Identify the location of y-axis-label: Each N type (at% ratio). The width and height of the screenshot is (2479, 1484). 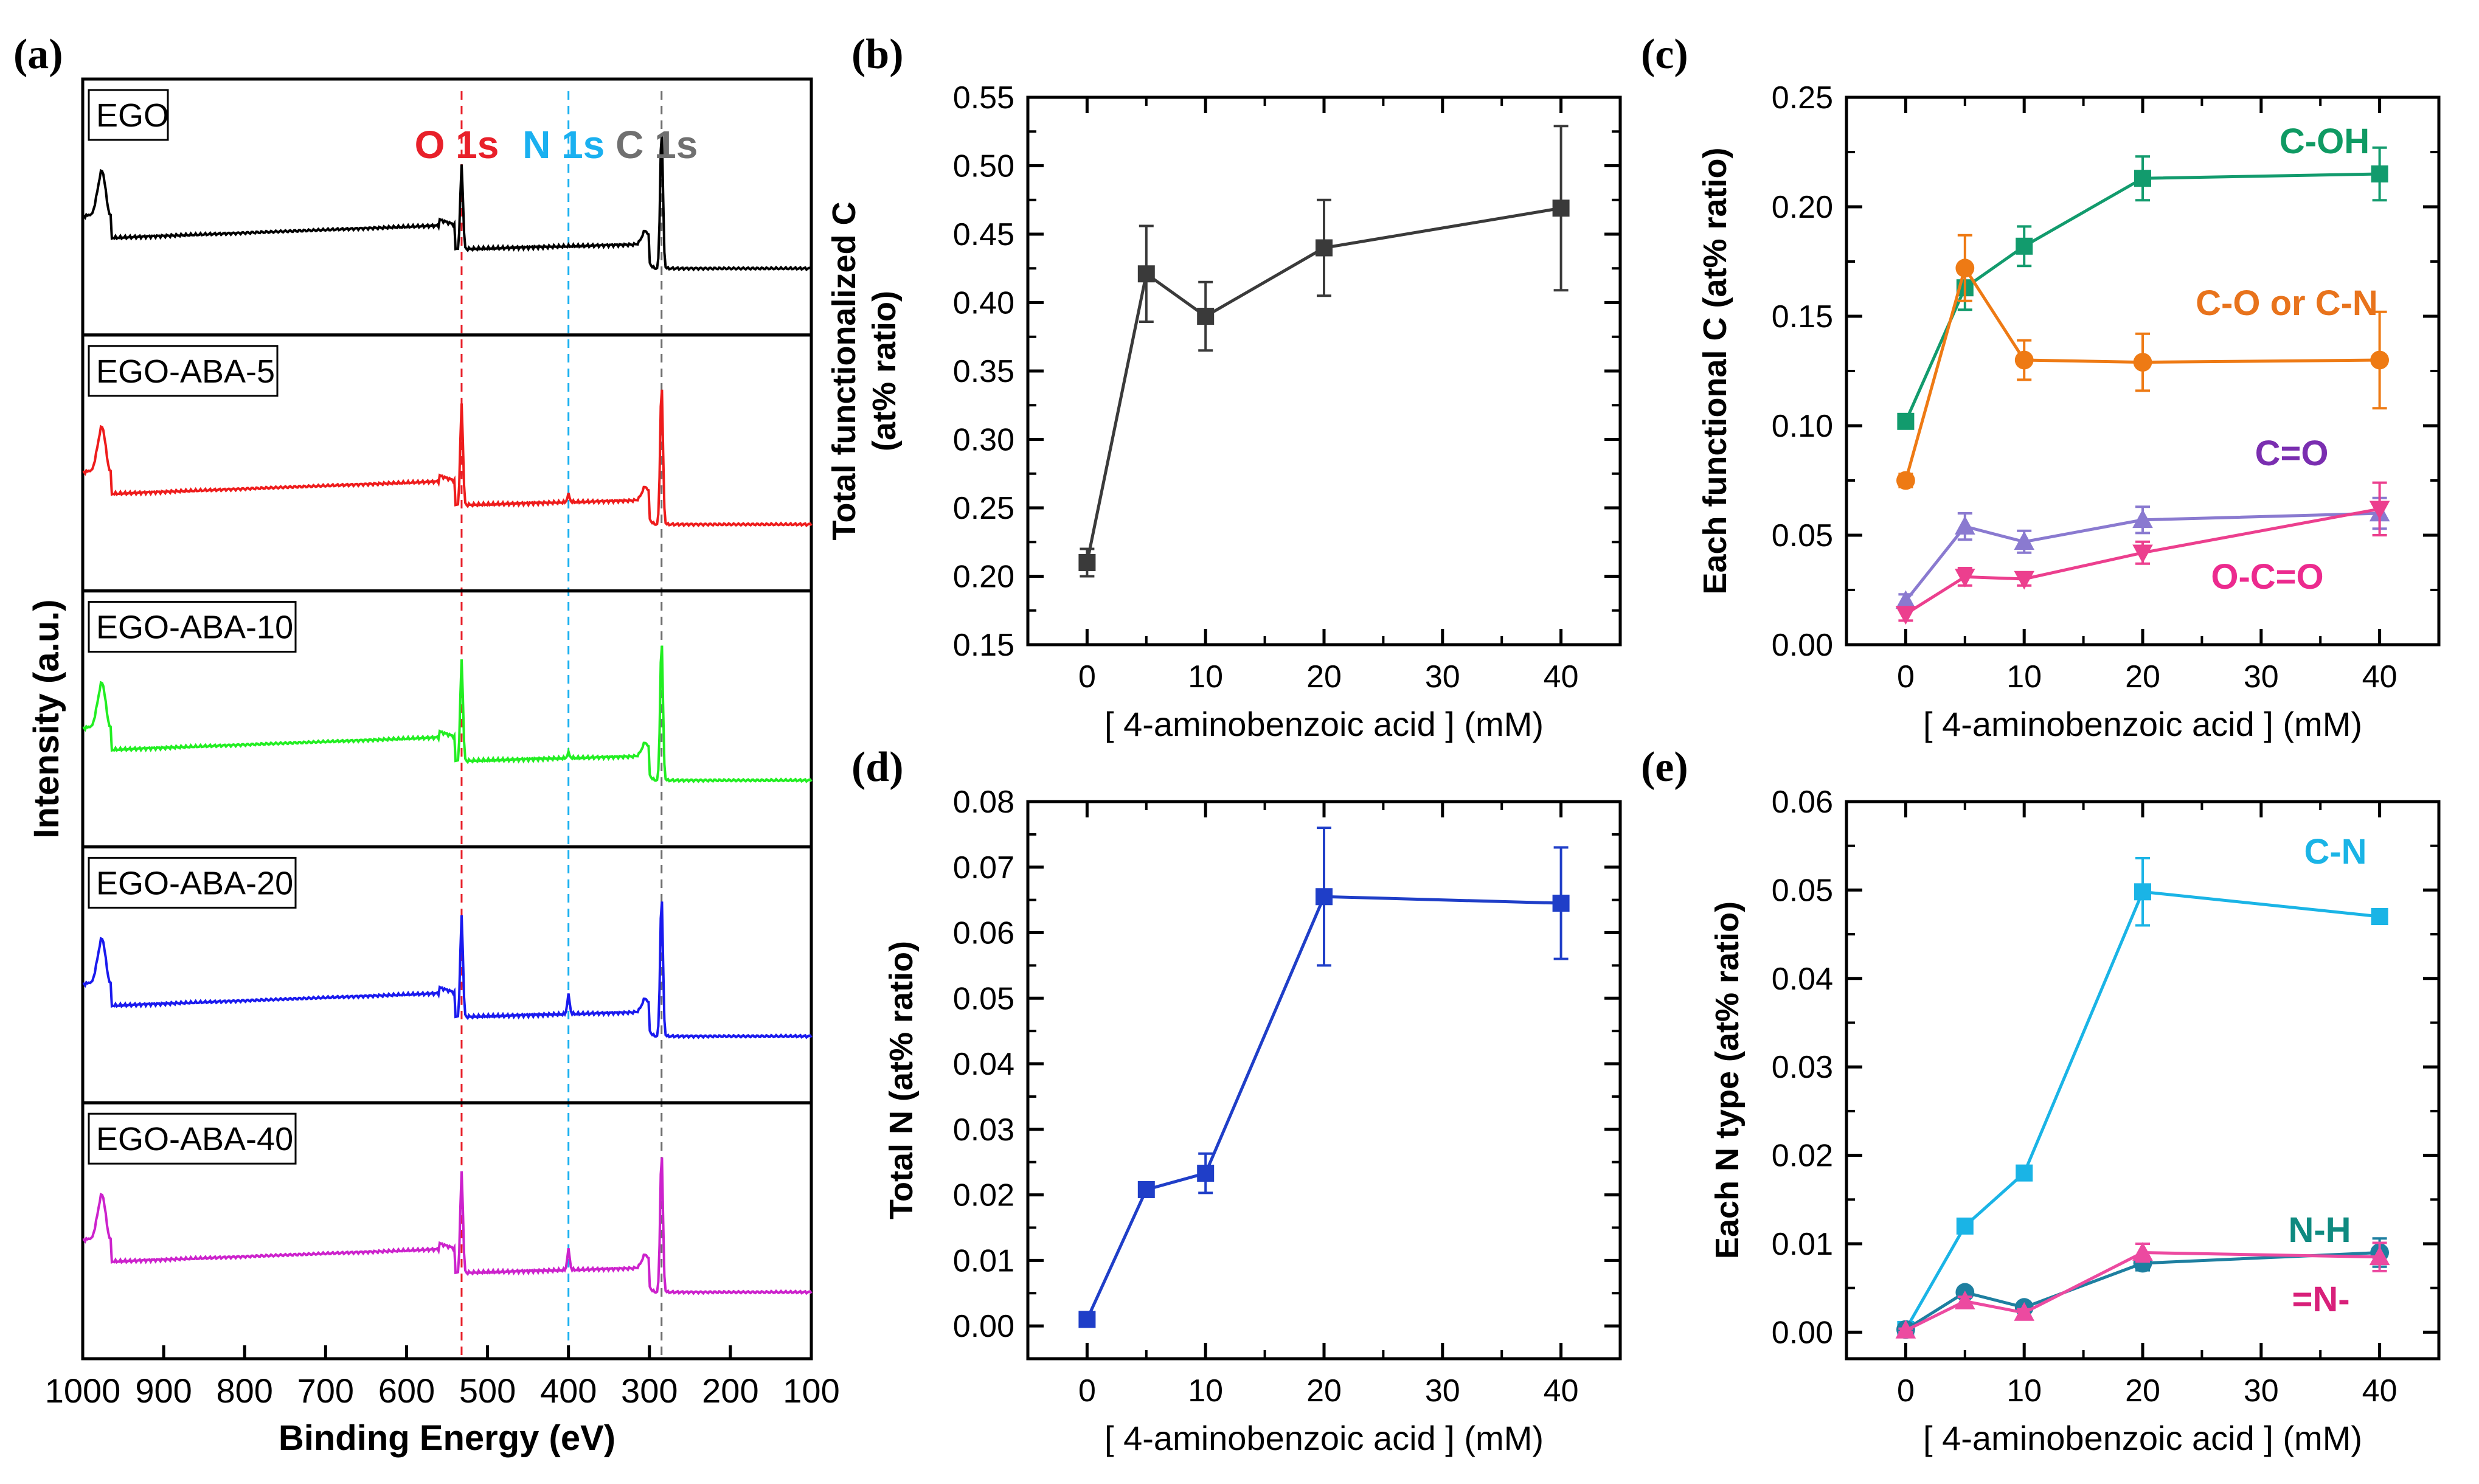
(1728, 1080).